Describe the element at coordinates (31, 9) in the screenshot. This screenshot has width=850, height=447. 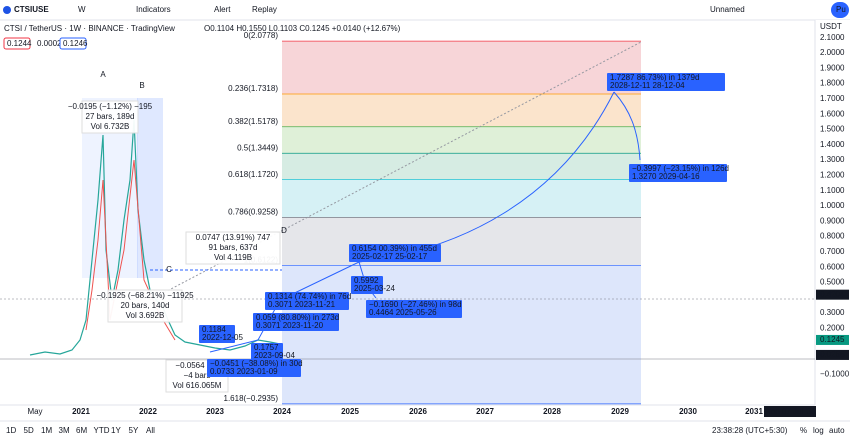
I see `symbol: CTSIUSE` at that location.